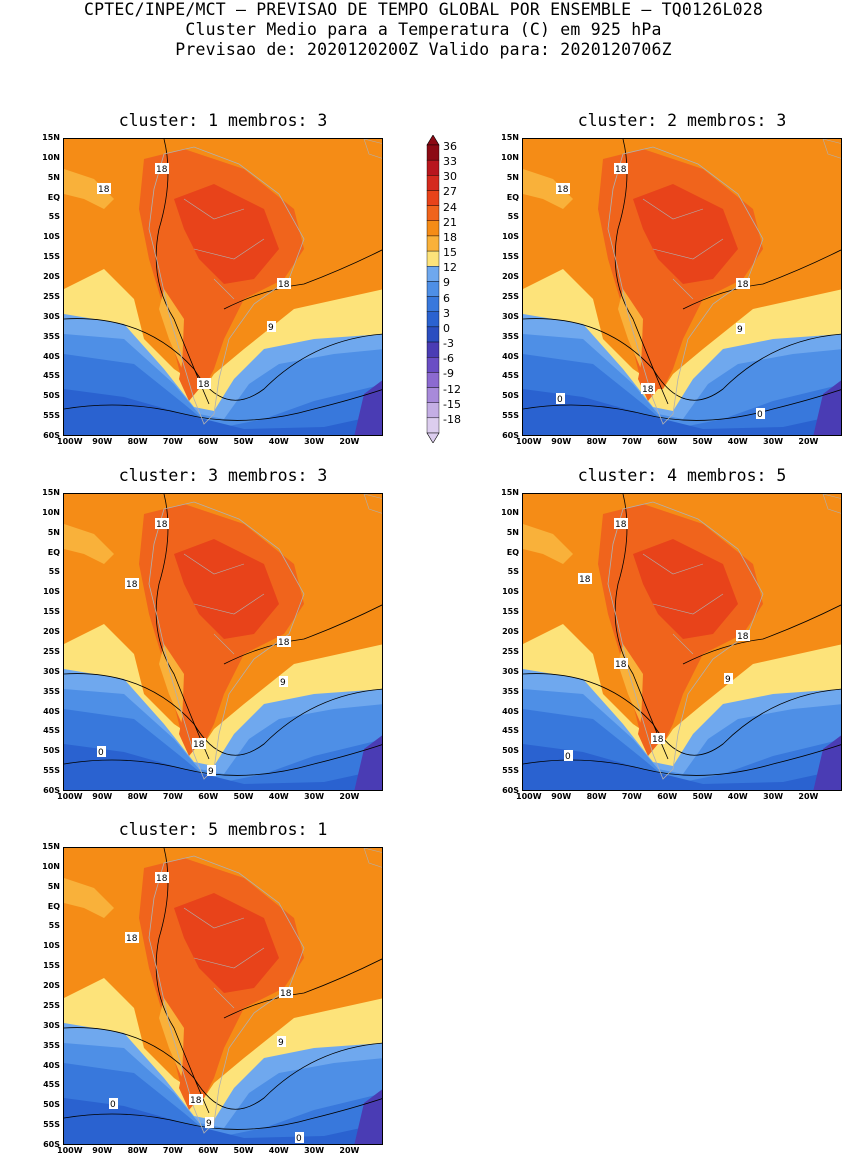 The width and height of the screenshot is (847, 1157). I want to click on latitude-tick-label: 60S, so click(51, 1144).